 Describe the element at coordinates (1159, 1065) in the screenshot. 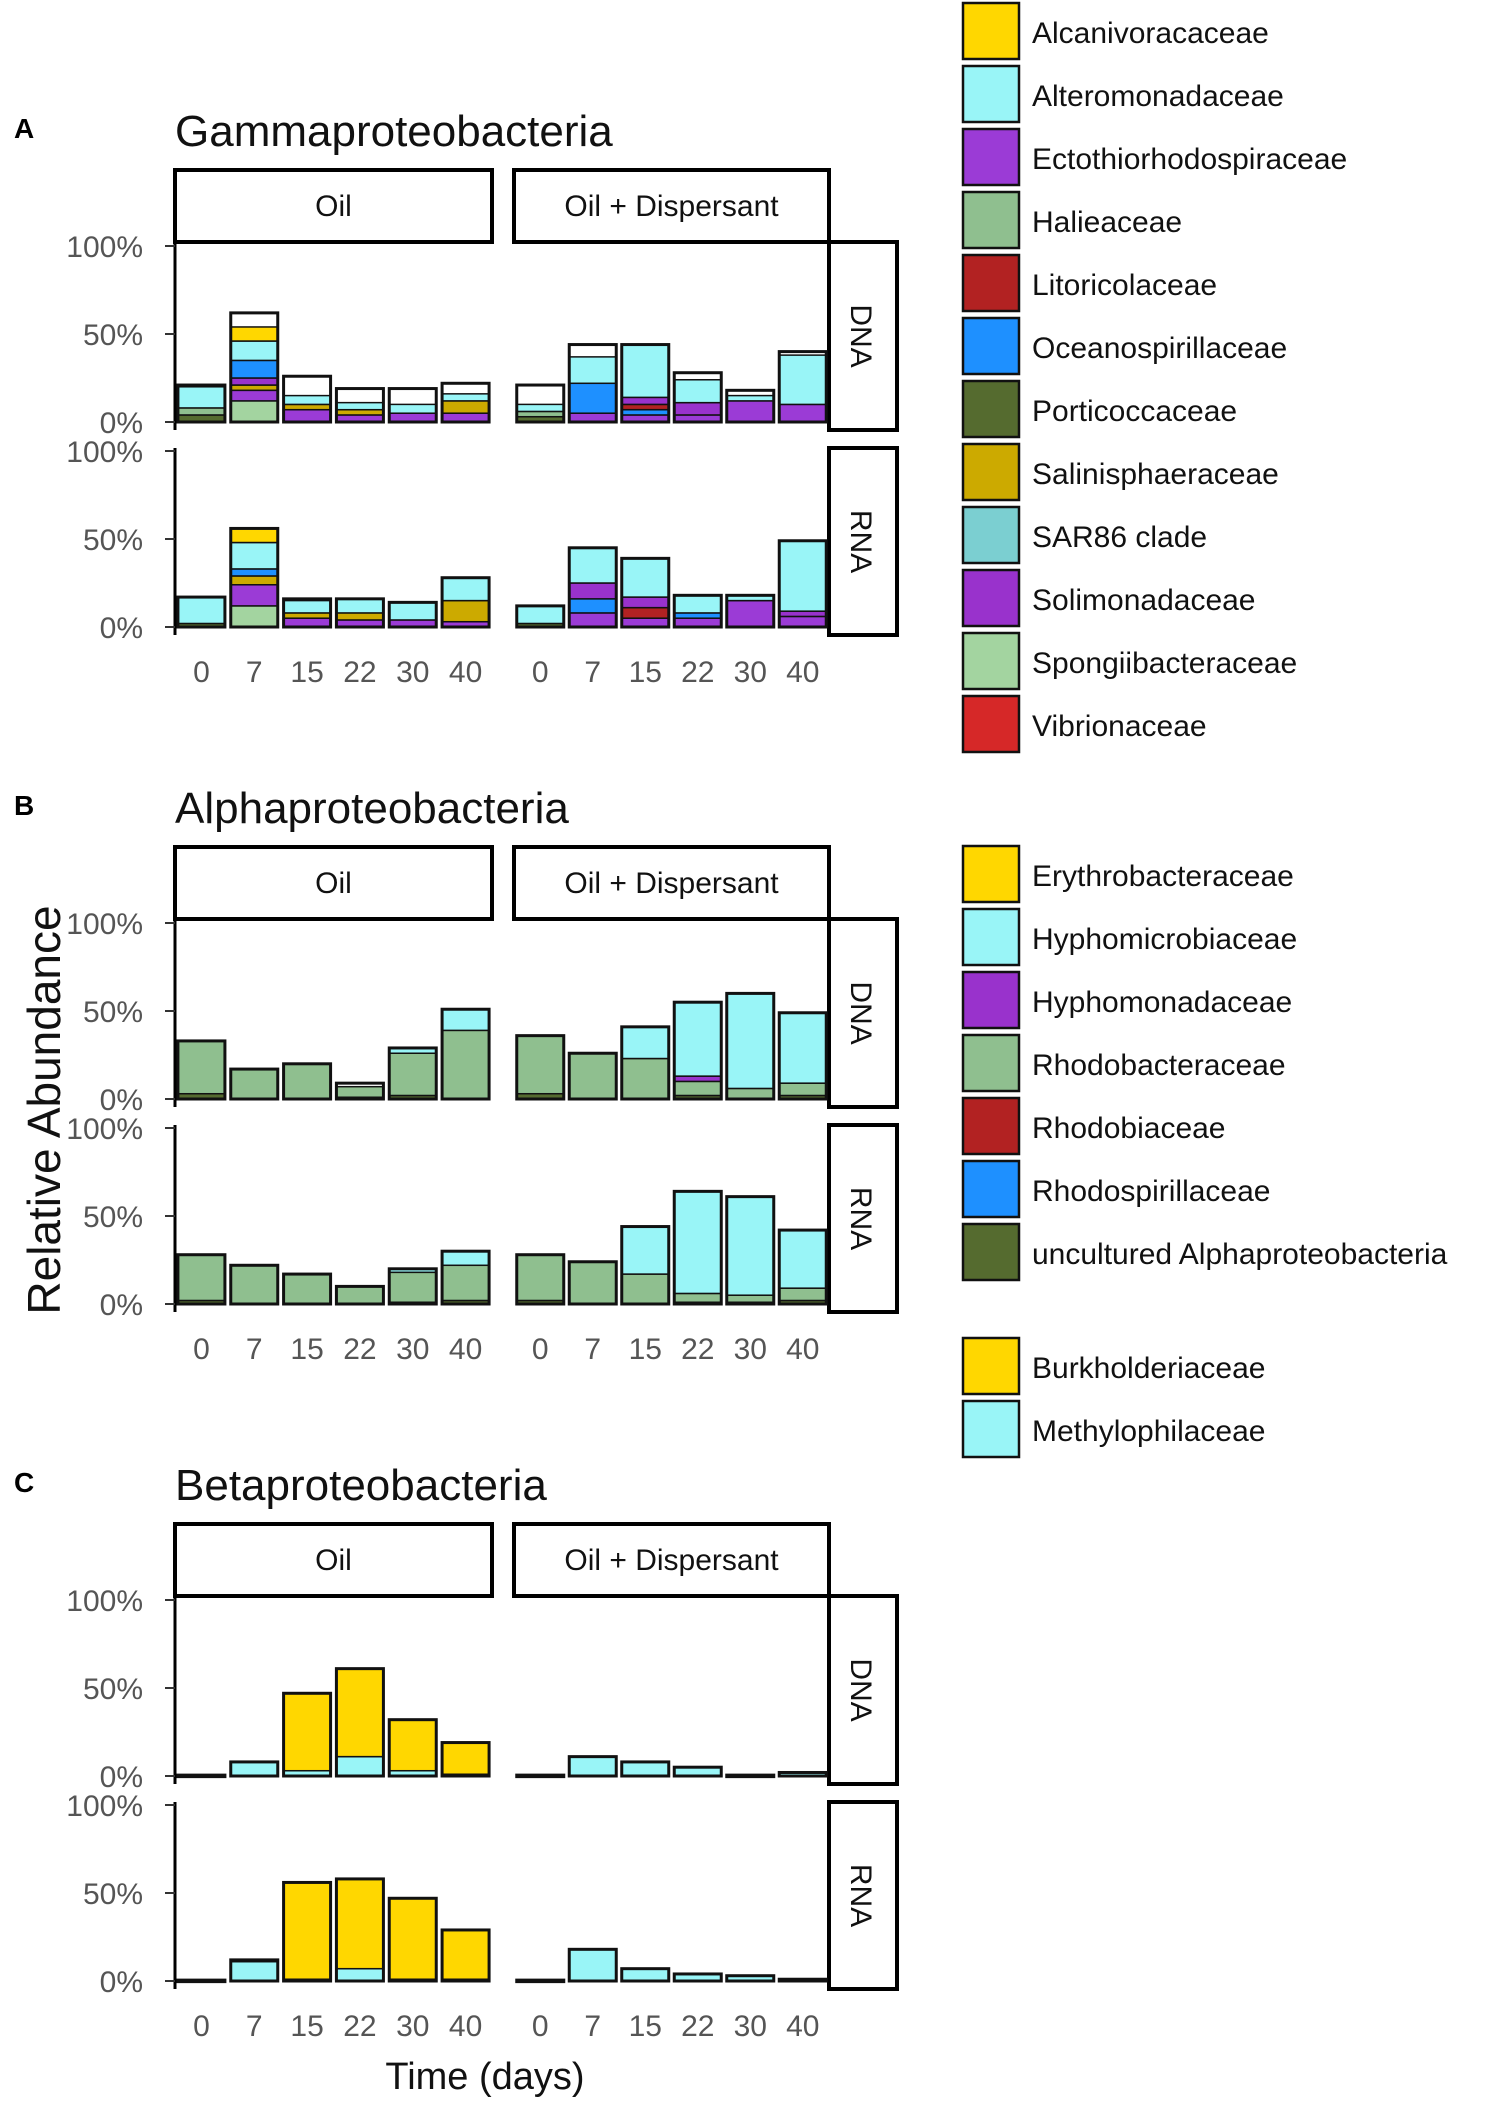

I see `legend-label: Rhodobacteraceae` at that location.